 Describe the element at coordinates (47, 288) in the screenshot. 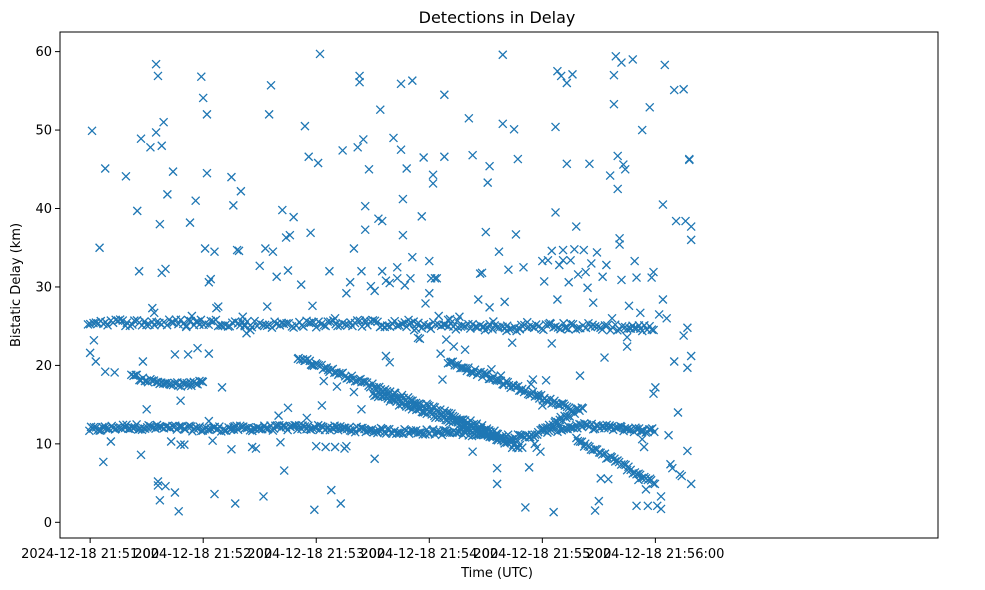

I see `y-axis: 0 10 20 30 40 50 60` at that location.